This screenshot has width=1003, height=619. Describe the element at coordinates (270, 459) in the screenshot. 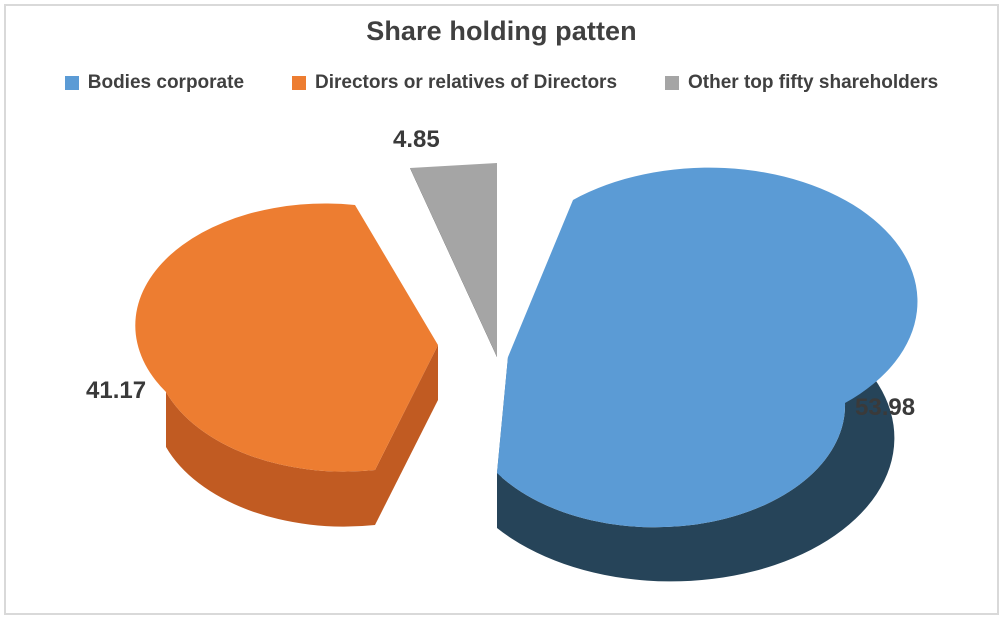

I see `pie-slice-side-wall` at that location.